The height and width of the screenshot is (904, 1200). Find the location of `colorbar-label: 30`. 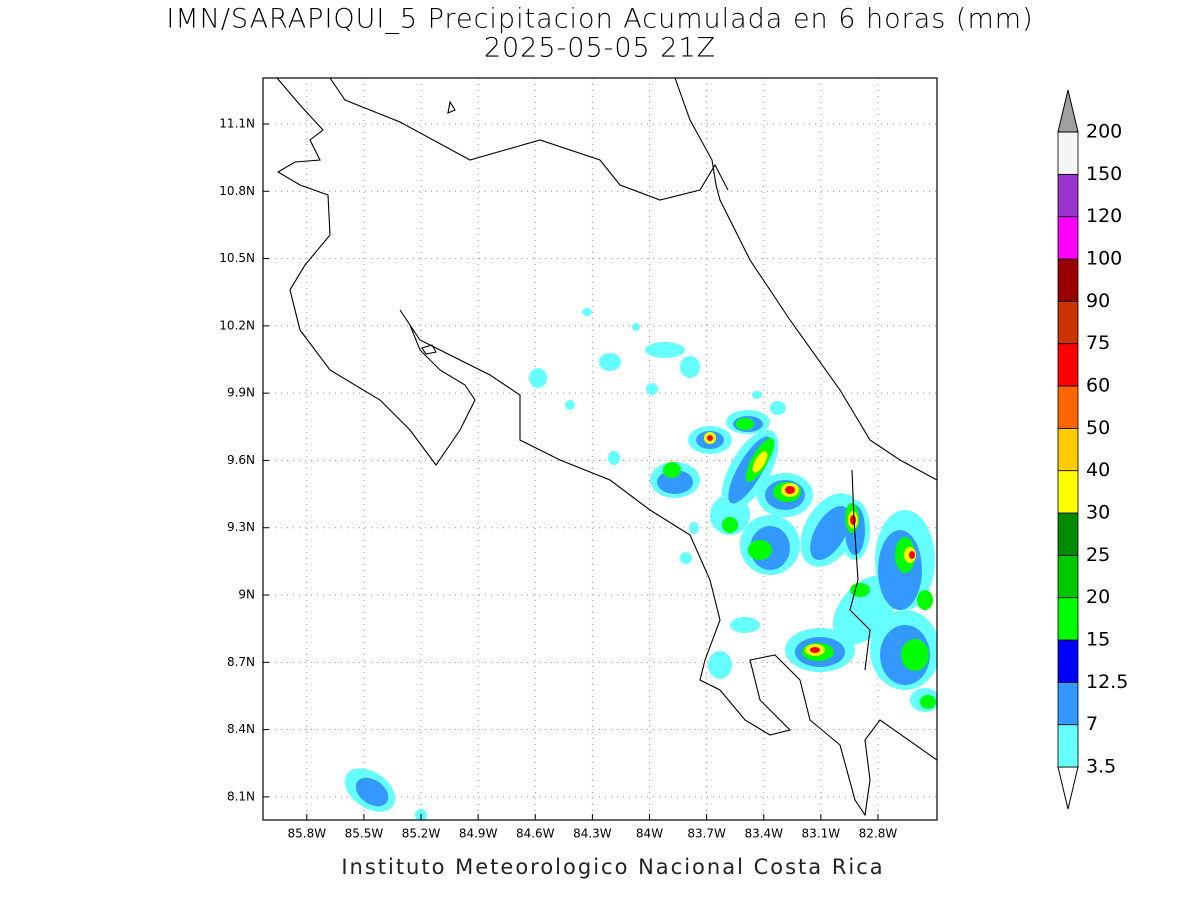

colorbar-label: 30 is located at coordinates (1098, 513).